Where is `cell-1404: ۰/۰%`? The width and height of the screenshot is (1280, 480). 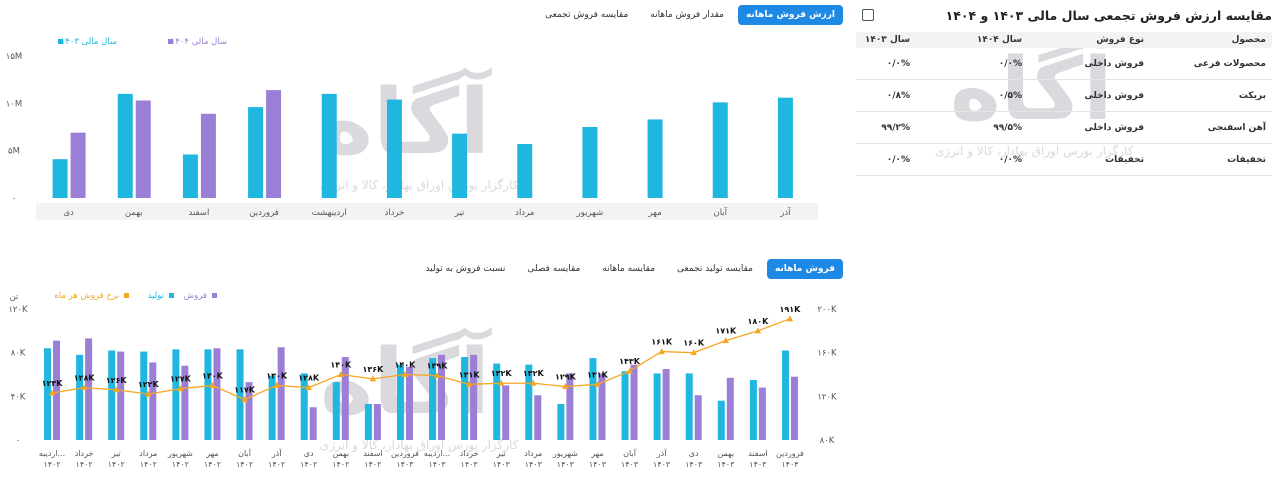 cell-1404: ۰/۰% is located at coordinates (972, 64).